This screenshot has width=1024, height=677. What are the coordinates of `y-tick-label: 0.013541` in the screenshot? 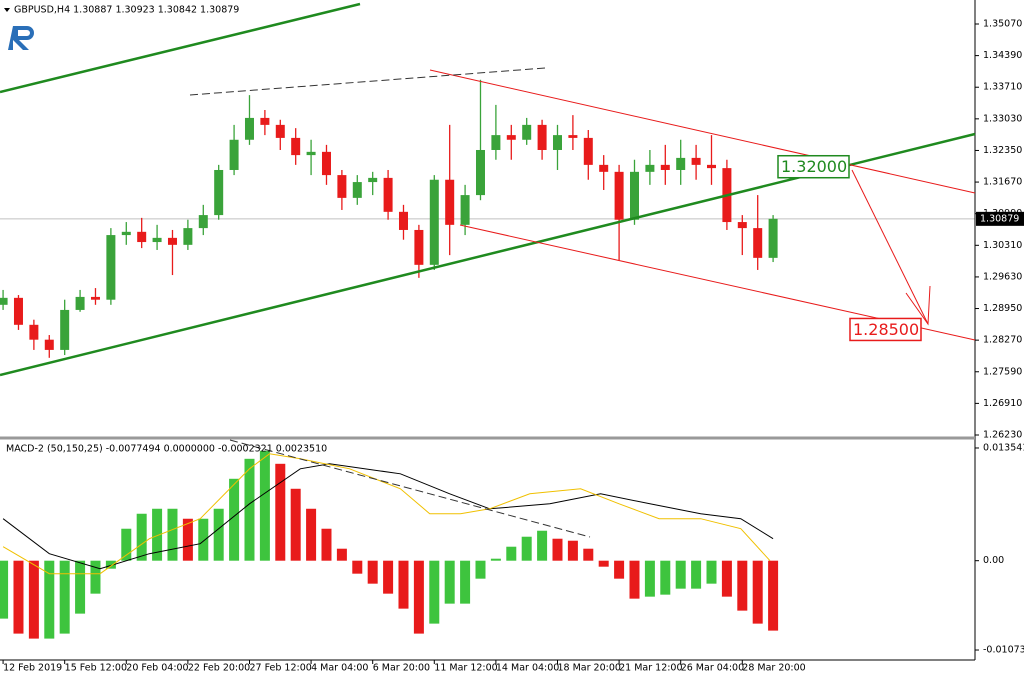 It's located at (1003, 447).